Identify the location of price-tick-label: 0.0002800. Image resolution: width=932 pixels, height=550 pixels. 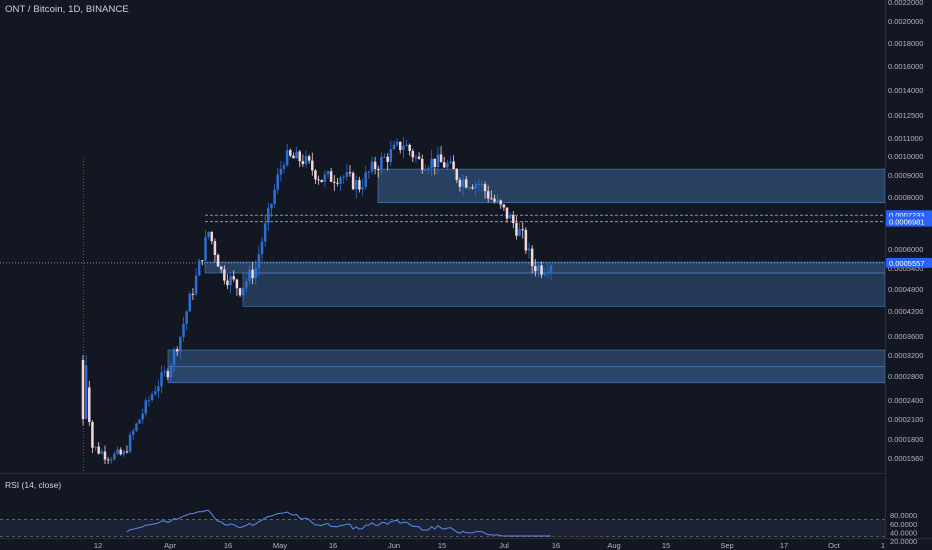
(905, 376).